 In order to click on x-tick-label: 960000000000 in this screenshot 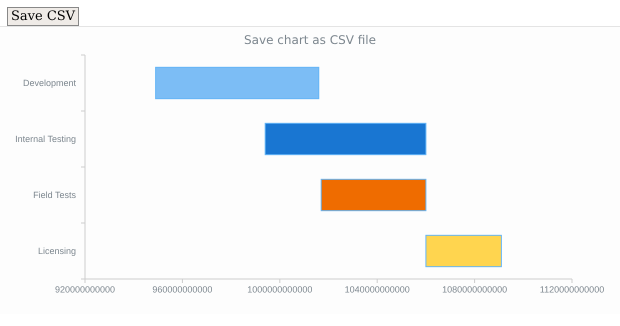, I will do `click(182, 289)`.